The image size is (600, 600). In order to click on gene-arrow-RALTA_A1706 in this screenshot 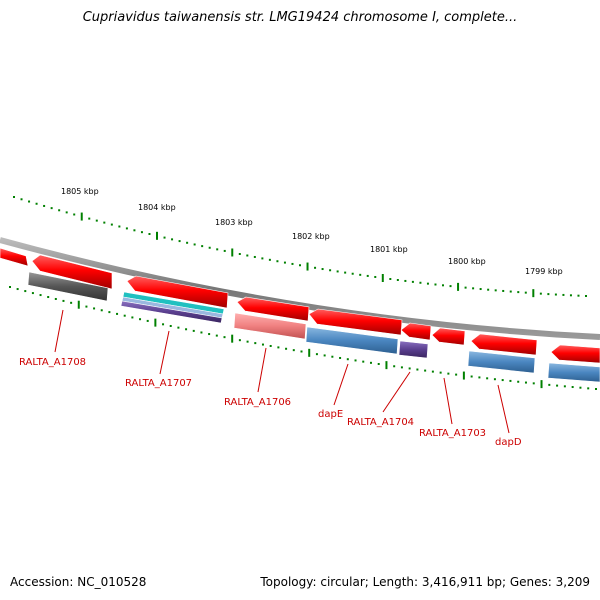, I will do `click(273, 309)`.